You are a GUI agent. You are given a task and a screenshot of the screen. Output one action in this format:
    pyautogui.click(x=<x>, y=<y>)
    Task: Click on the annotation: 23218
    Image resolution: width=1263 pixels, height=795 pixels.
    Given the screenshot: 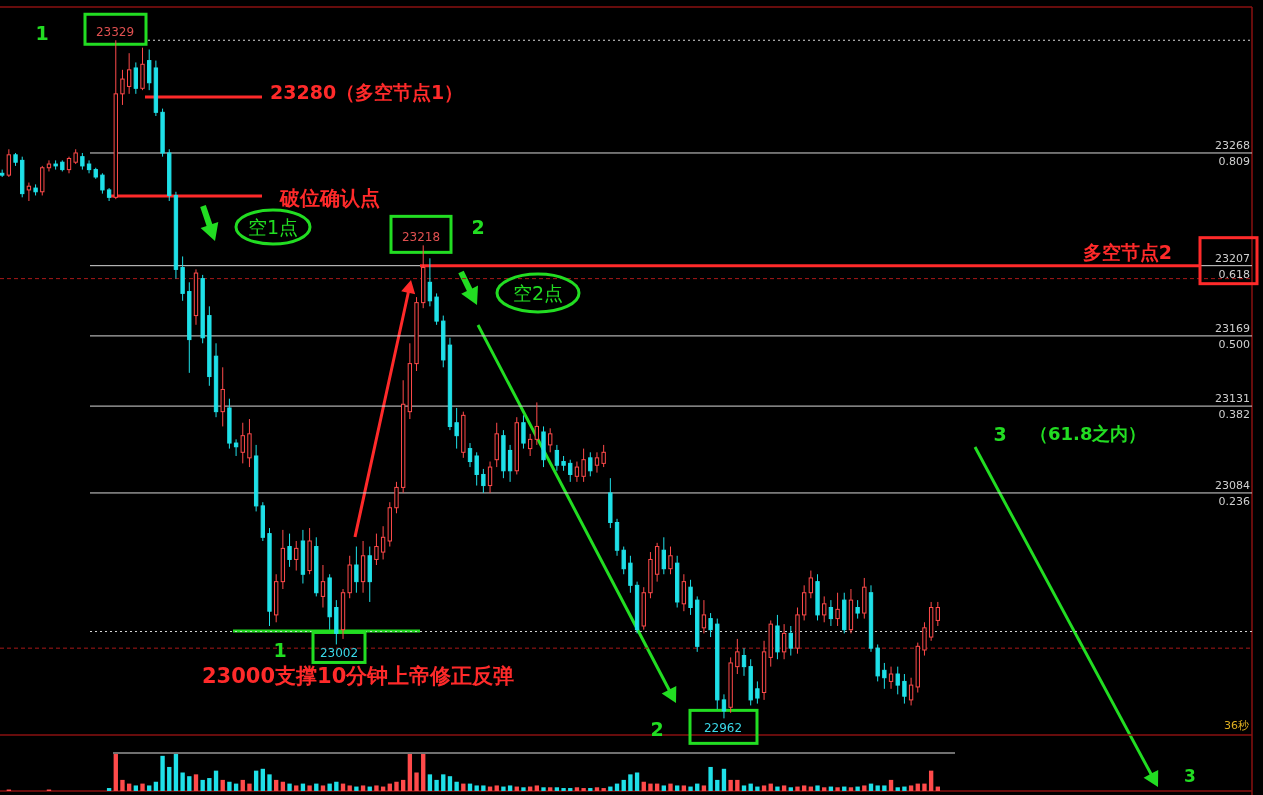 What is the action you would take?
    pyautogui.click(x=421, y=237)
    